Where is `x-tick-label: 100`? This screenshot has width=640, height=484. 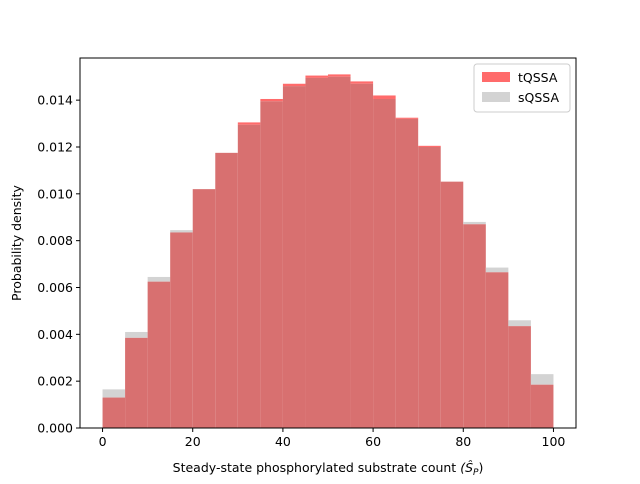 x-tick-label: 100 is located at coordinates (554, 441).